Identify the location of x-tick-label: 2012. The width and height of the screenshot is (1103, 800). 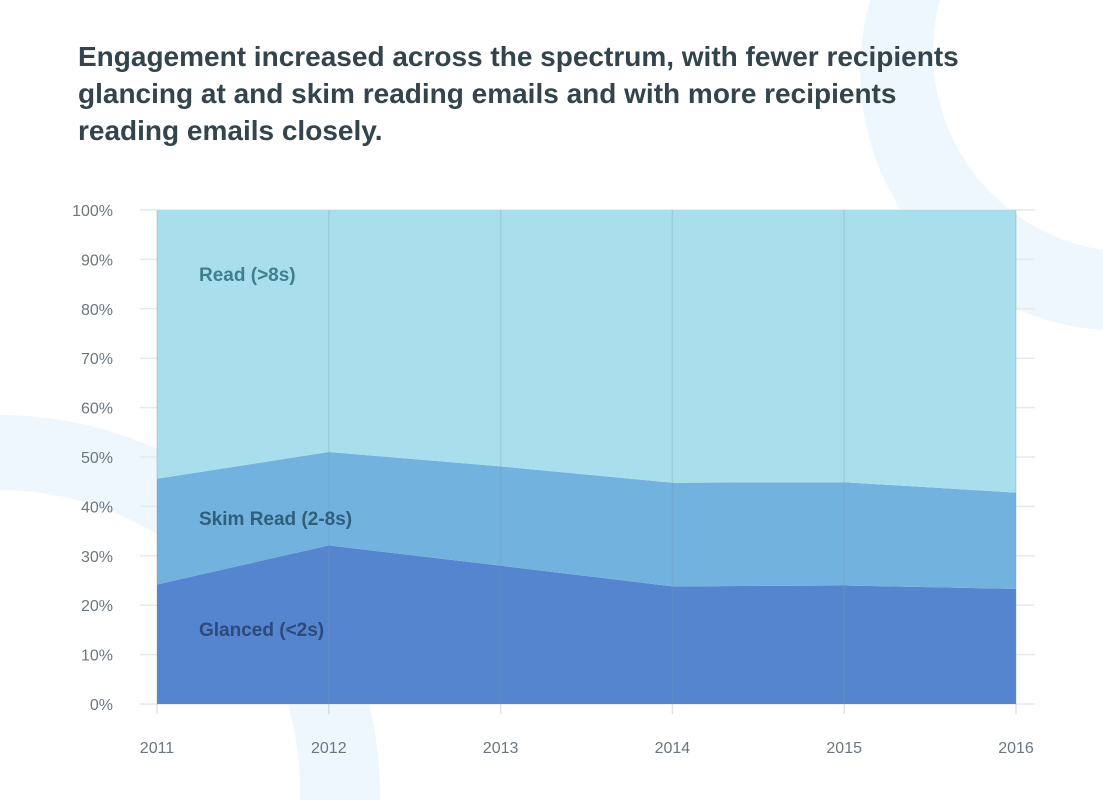
(329, 748).